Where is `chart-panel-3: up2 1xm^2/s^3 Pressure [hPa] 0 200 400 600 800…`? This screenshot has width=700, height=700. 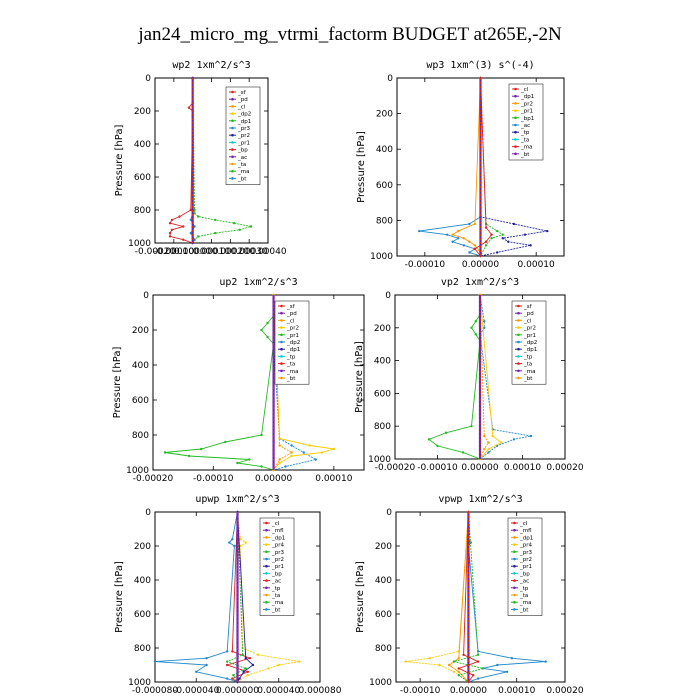
chart-panel-3: up2 1xm^2/s^3 Pressure [hPa] 0 200 400 600 800… is located at coordinates (238, 380).